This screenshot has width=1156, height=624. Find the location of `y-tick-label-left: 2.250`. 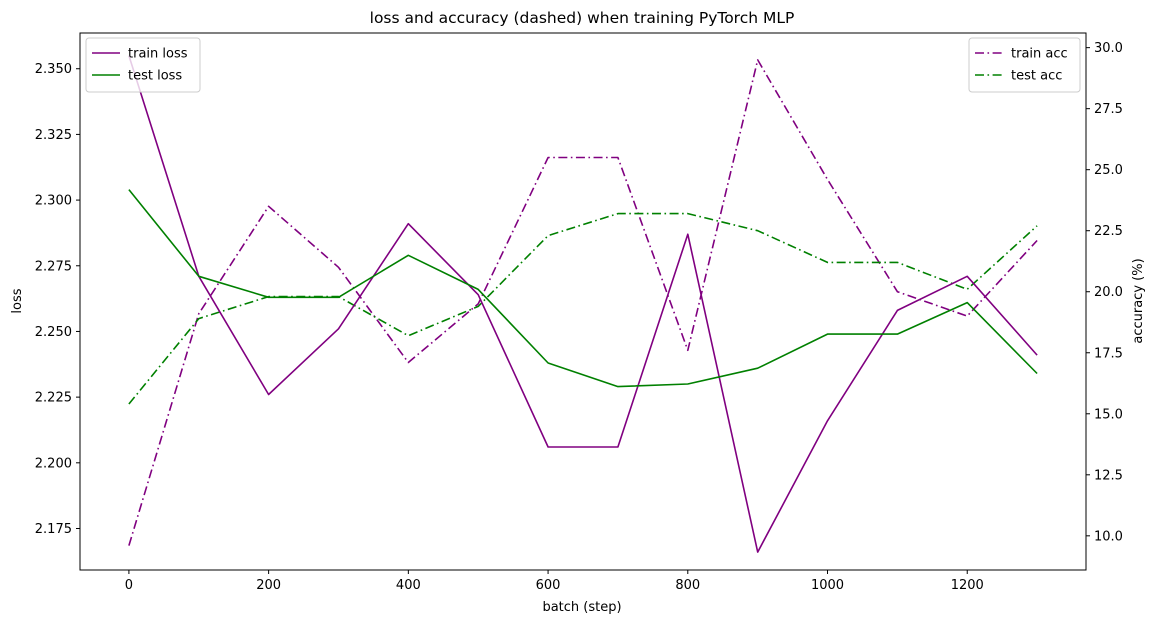

y-tick-label-left: 2.250 is located at coordinates (53, 332).